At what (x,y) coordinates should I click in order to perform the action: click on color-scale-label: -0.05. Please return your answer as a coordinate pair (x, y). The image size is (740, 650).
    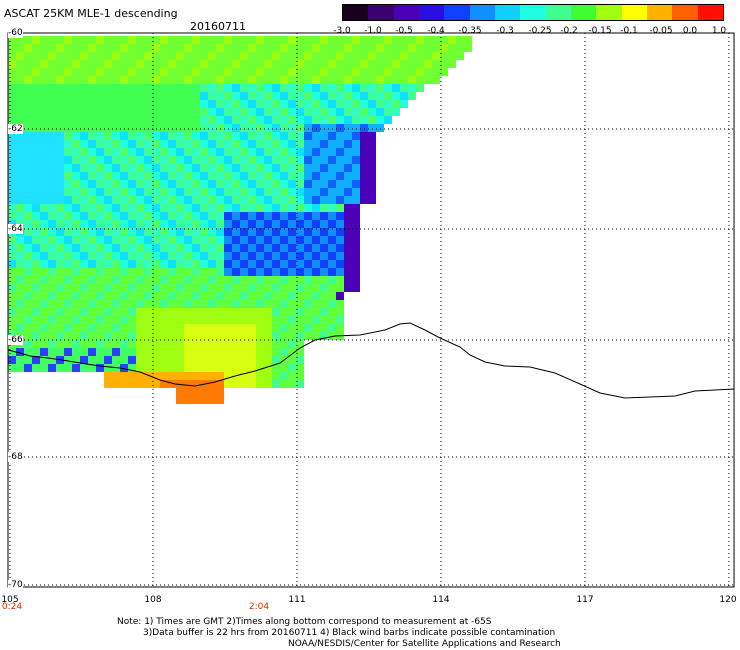
    Looking at the image, I should click on (661, 31).